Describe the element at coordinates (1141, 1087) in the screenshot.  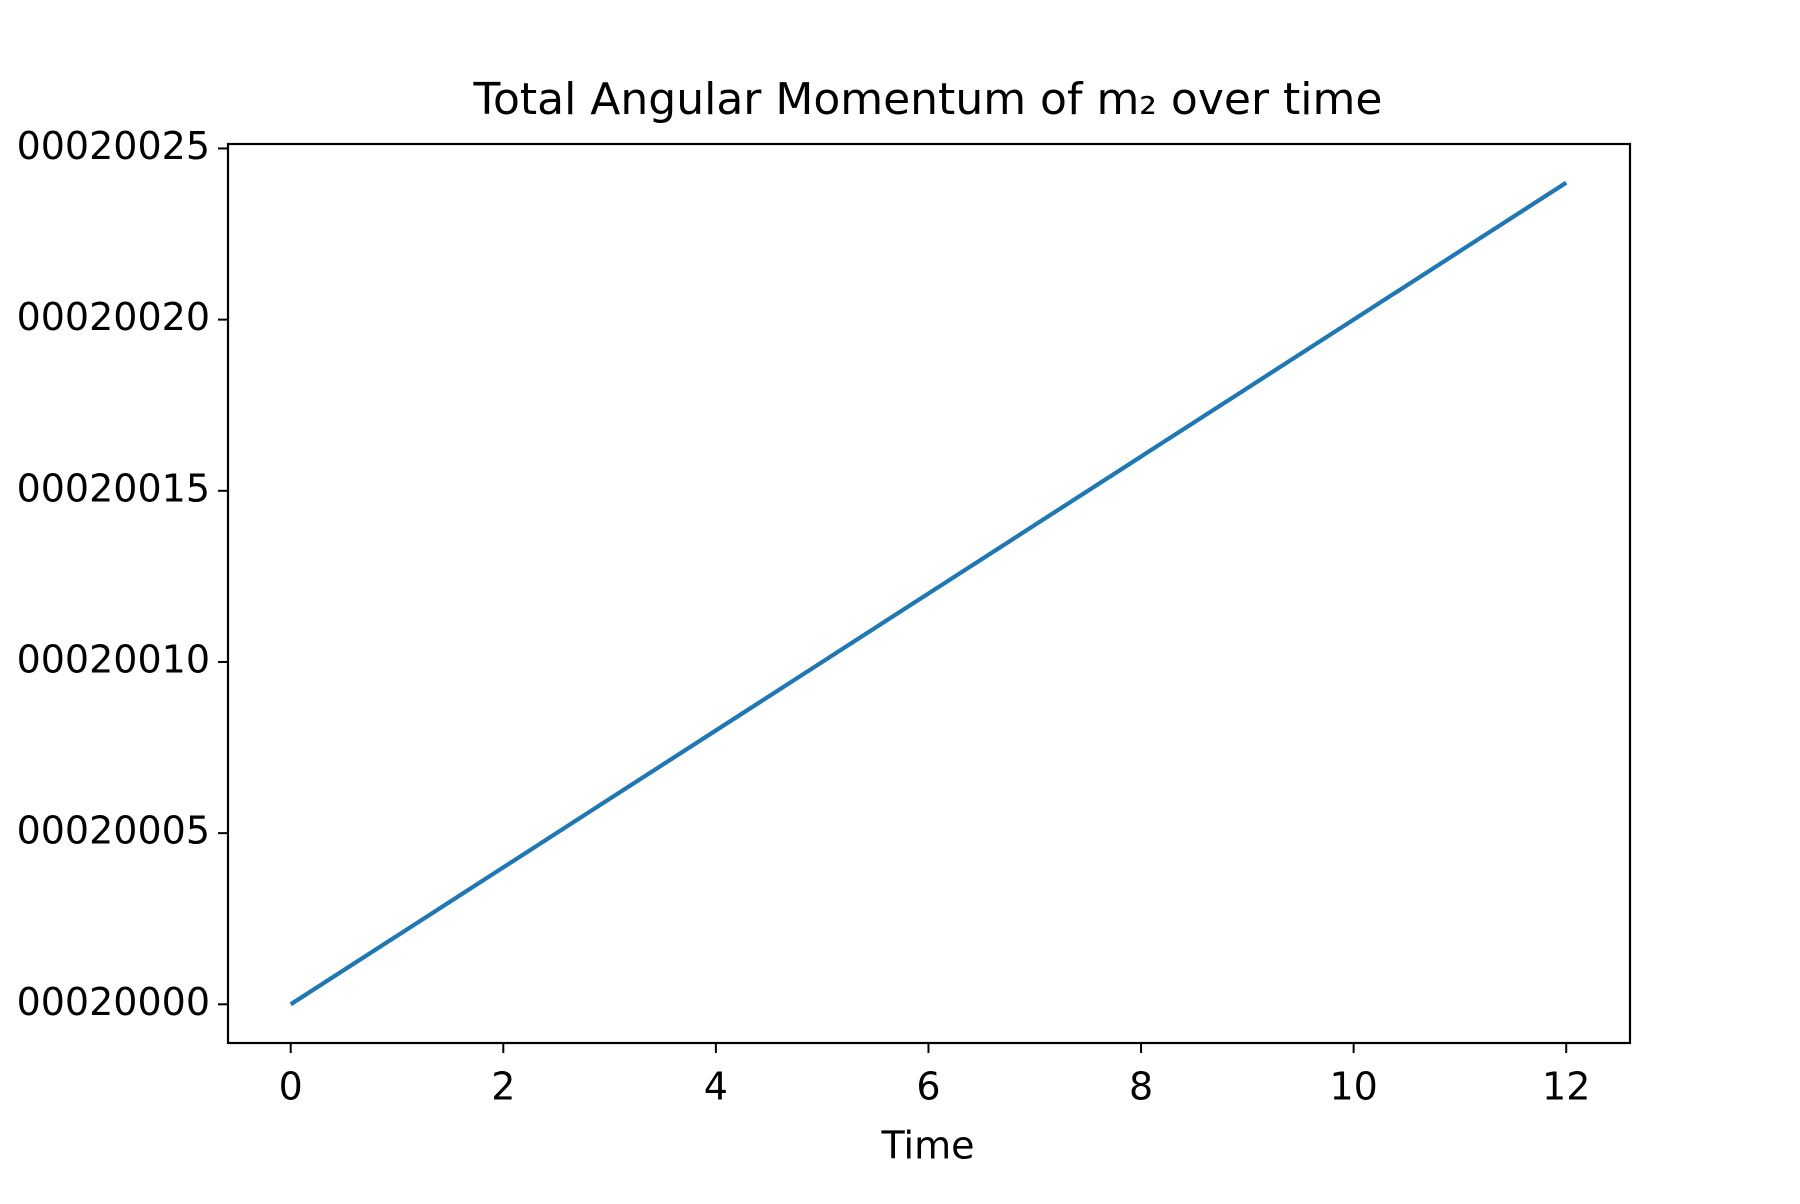
I see `x-tick-label: 8` at that location.